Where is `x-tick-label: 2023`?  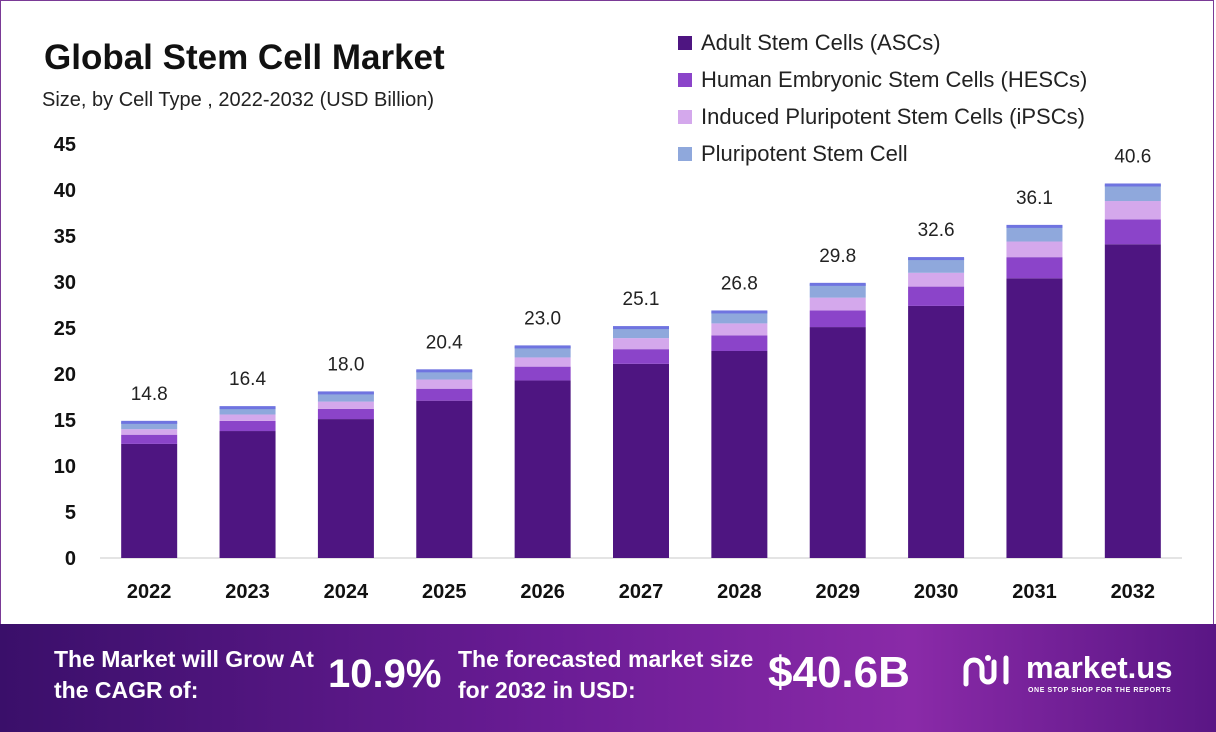 x-tick-label: 2023 is located at coordinates (247, 592).